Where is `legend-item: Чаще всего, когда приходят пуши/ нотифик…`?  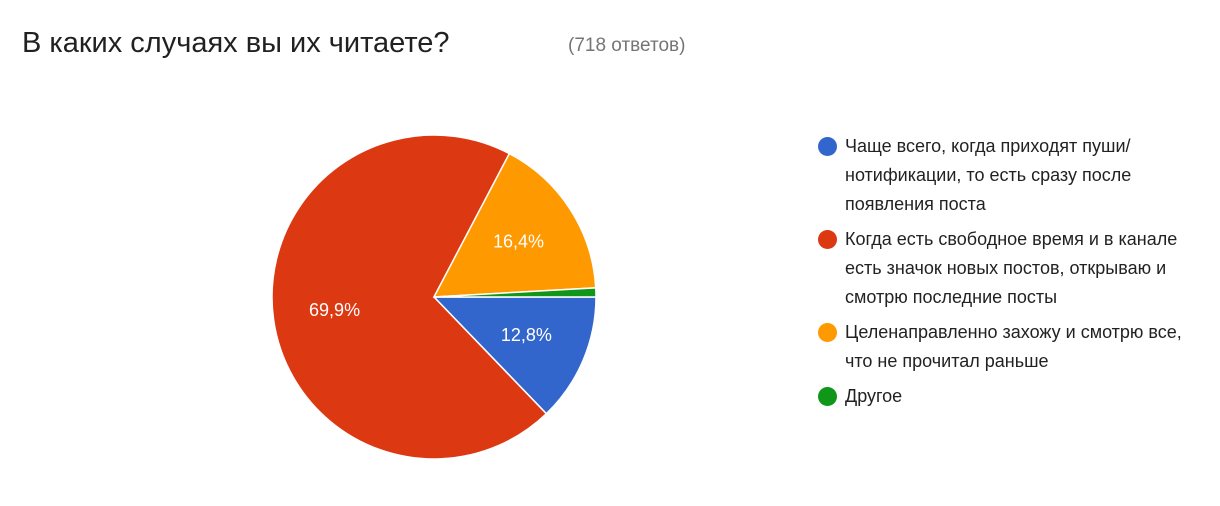
legend-item: Чаще всего, когда приходят пуши/ нотифик… is located at coordinates (1013, 175).